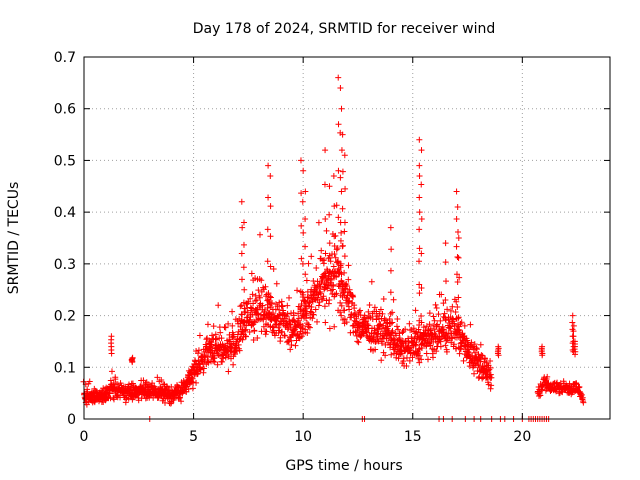 The height and width of the screenshot is (480, 640). Describe the element at coordinates (522, 437) in the screenshot. I see `x-tick-label: 20` at that location.